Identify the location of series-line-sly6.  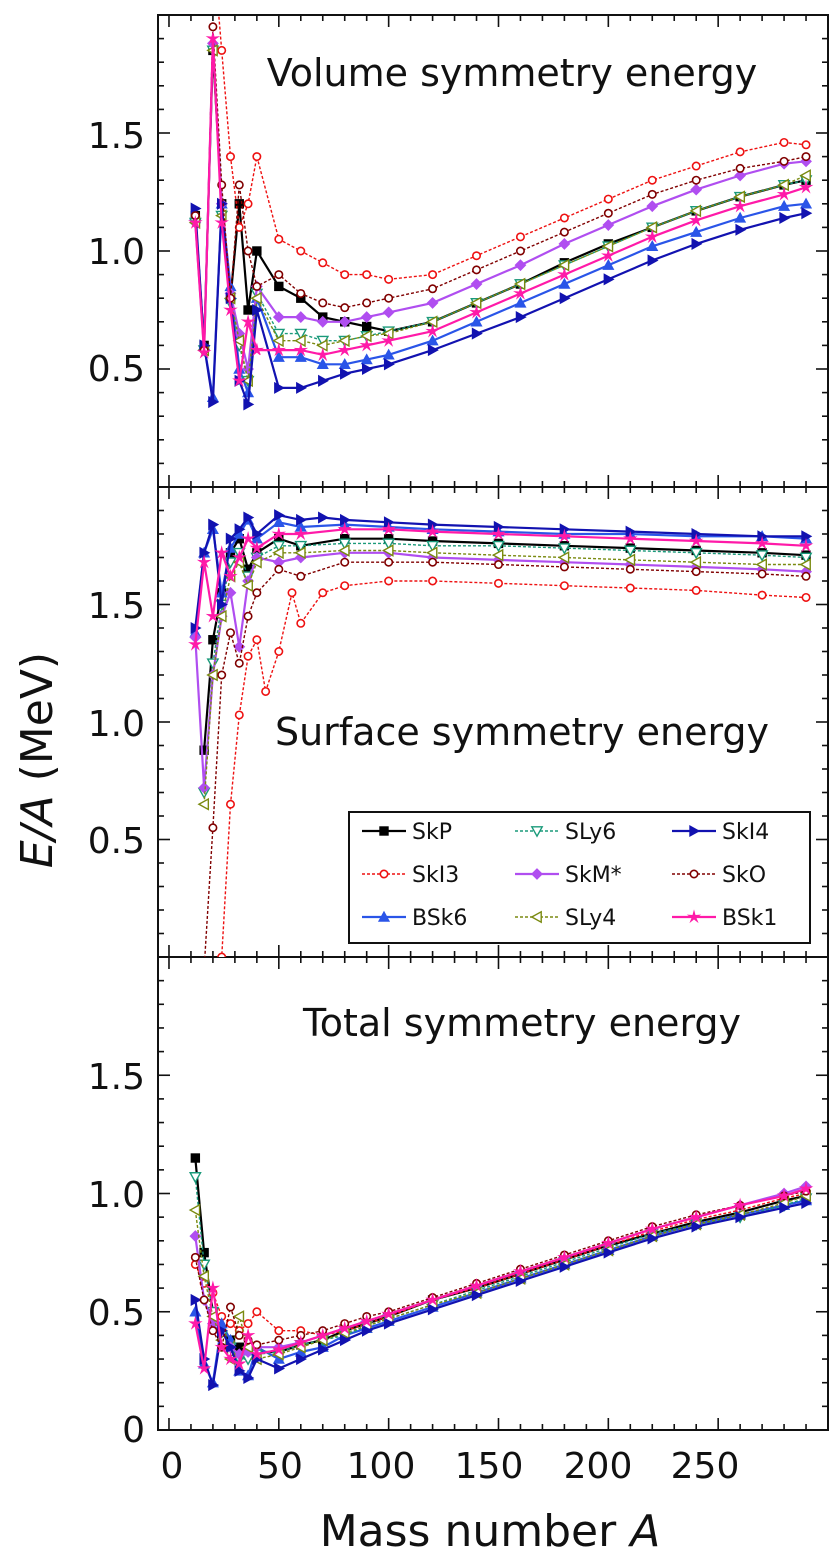
(500, 1268).